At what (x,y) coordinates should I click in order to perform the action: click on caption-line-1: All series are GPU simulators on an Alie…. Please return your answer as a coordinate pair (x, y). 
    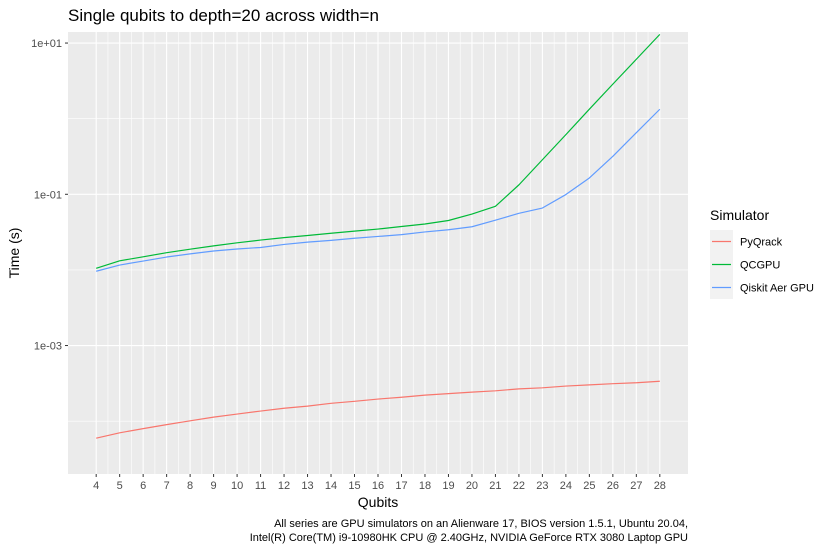
    Looking at the image, I should click on (481, 524).